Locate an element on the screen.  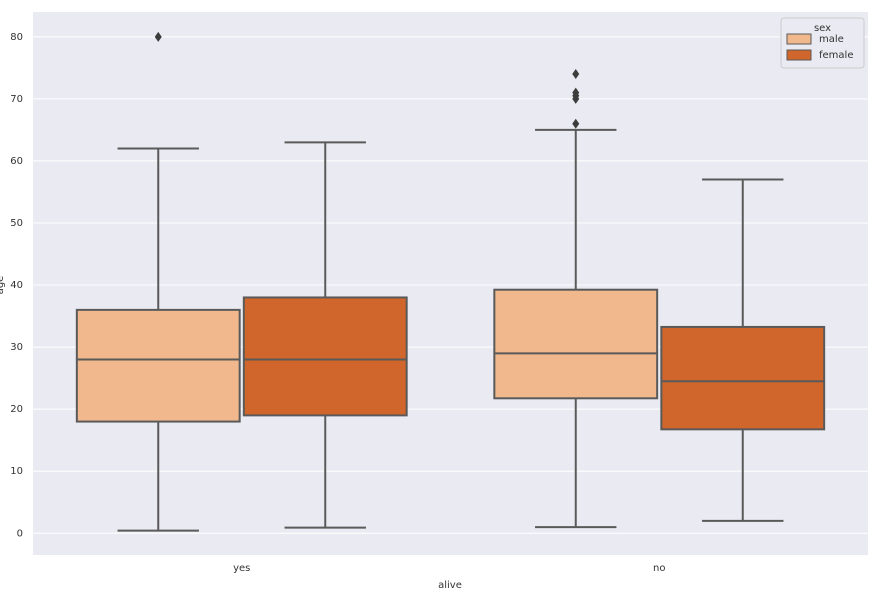
legend-title: sex is located at coordinates (822, 28).